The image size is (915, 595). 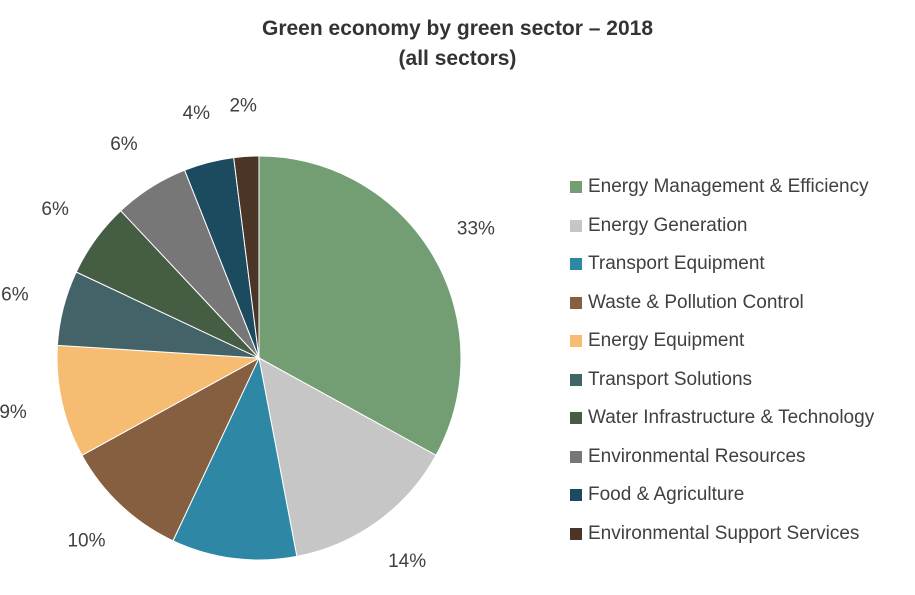 What do you see at coordinates (728, 187) in the screenshot?
I see `legend-label: Energy Management & Efficiency` at bounding box center [728, 187].